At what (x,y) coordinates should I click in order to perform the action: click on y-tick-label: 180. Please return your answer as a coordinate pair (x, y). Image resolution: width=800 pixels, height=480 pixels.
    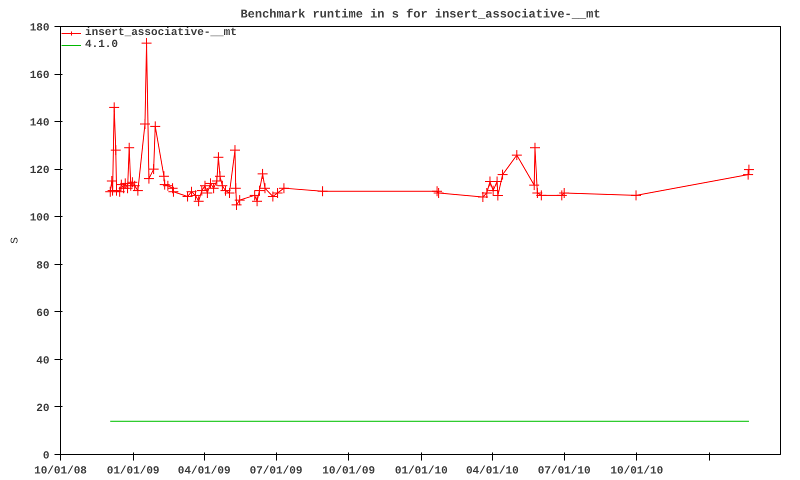
    Looking at the image, I should click on (40, 28).